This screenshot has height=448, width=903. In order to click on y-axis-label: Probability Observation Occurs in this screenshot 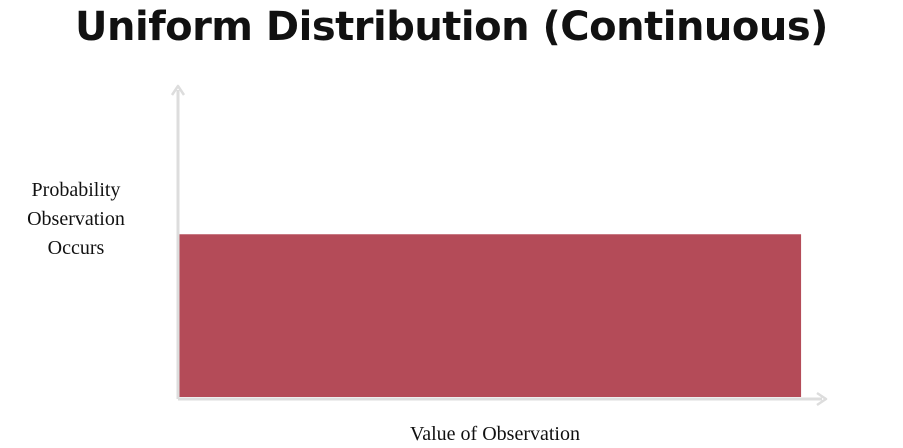, I will do `click(76, 219)`.